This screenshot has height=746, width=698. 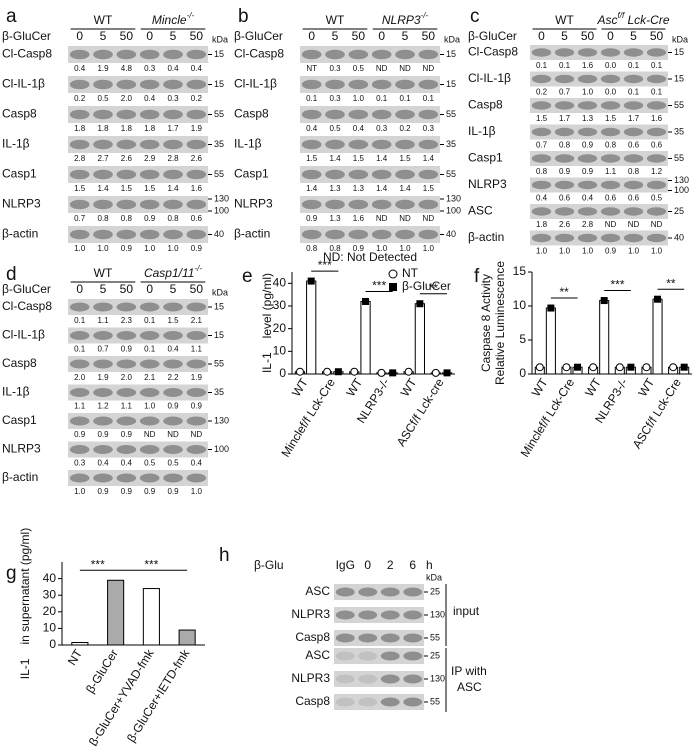 I want to click on y-label-part: in supernatant (pg/ml), so click(x=25, y=586).